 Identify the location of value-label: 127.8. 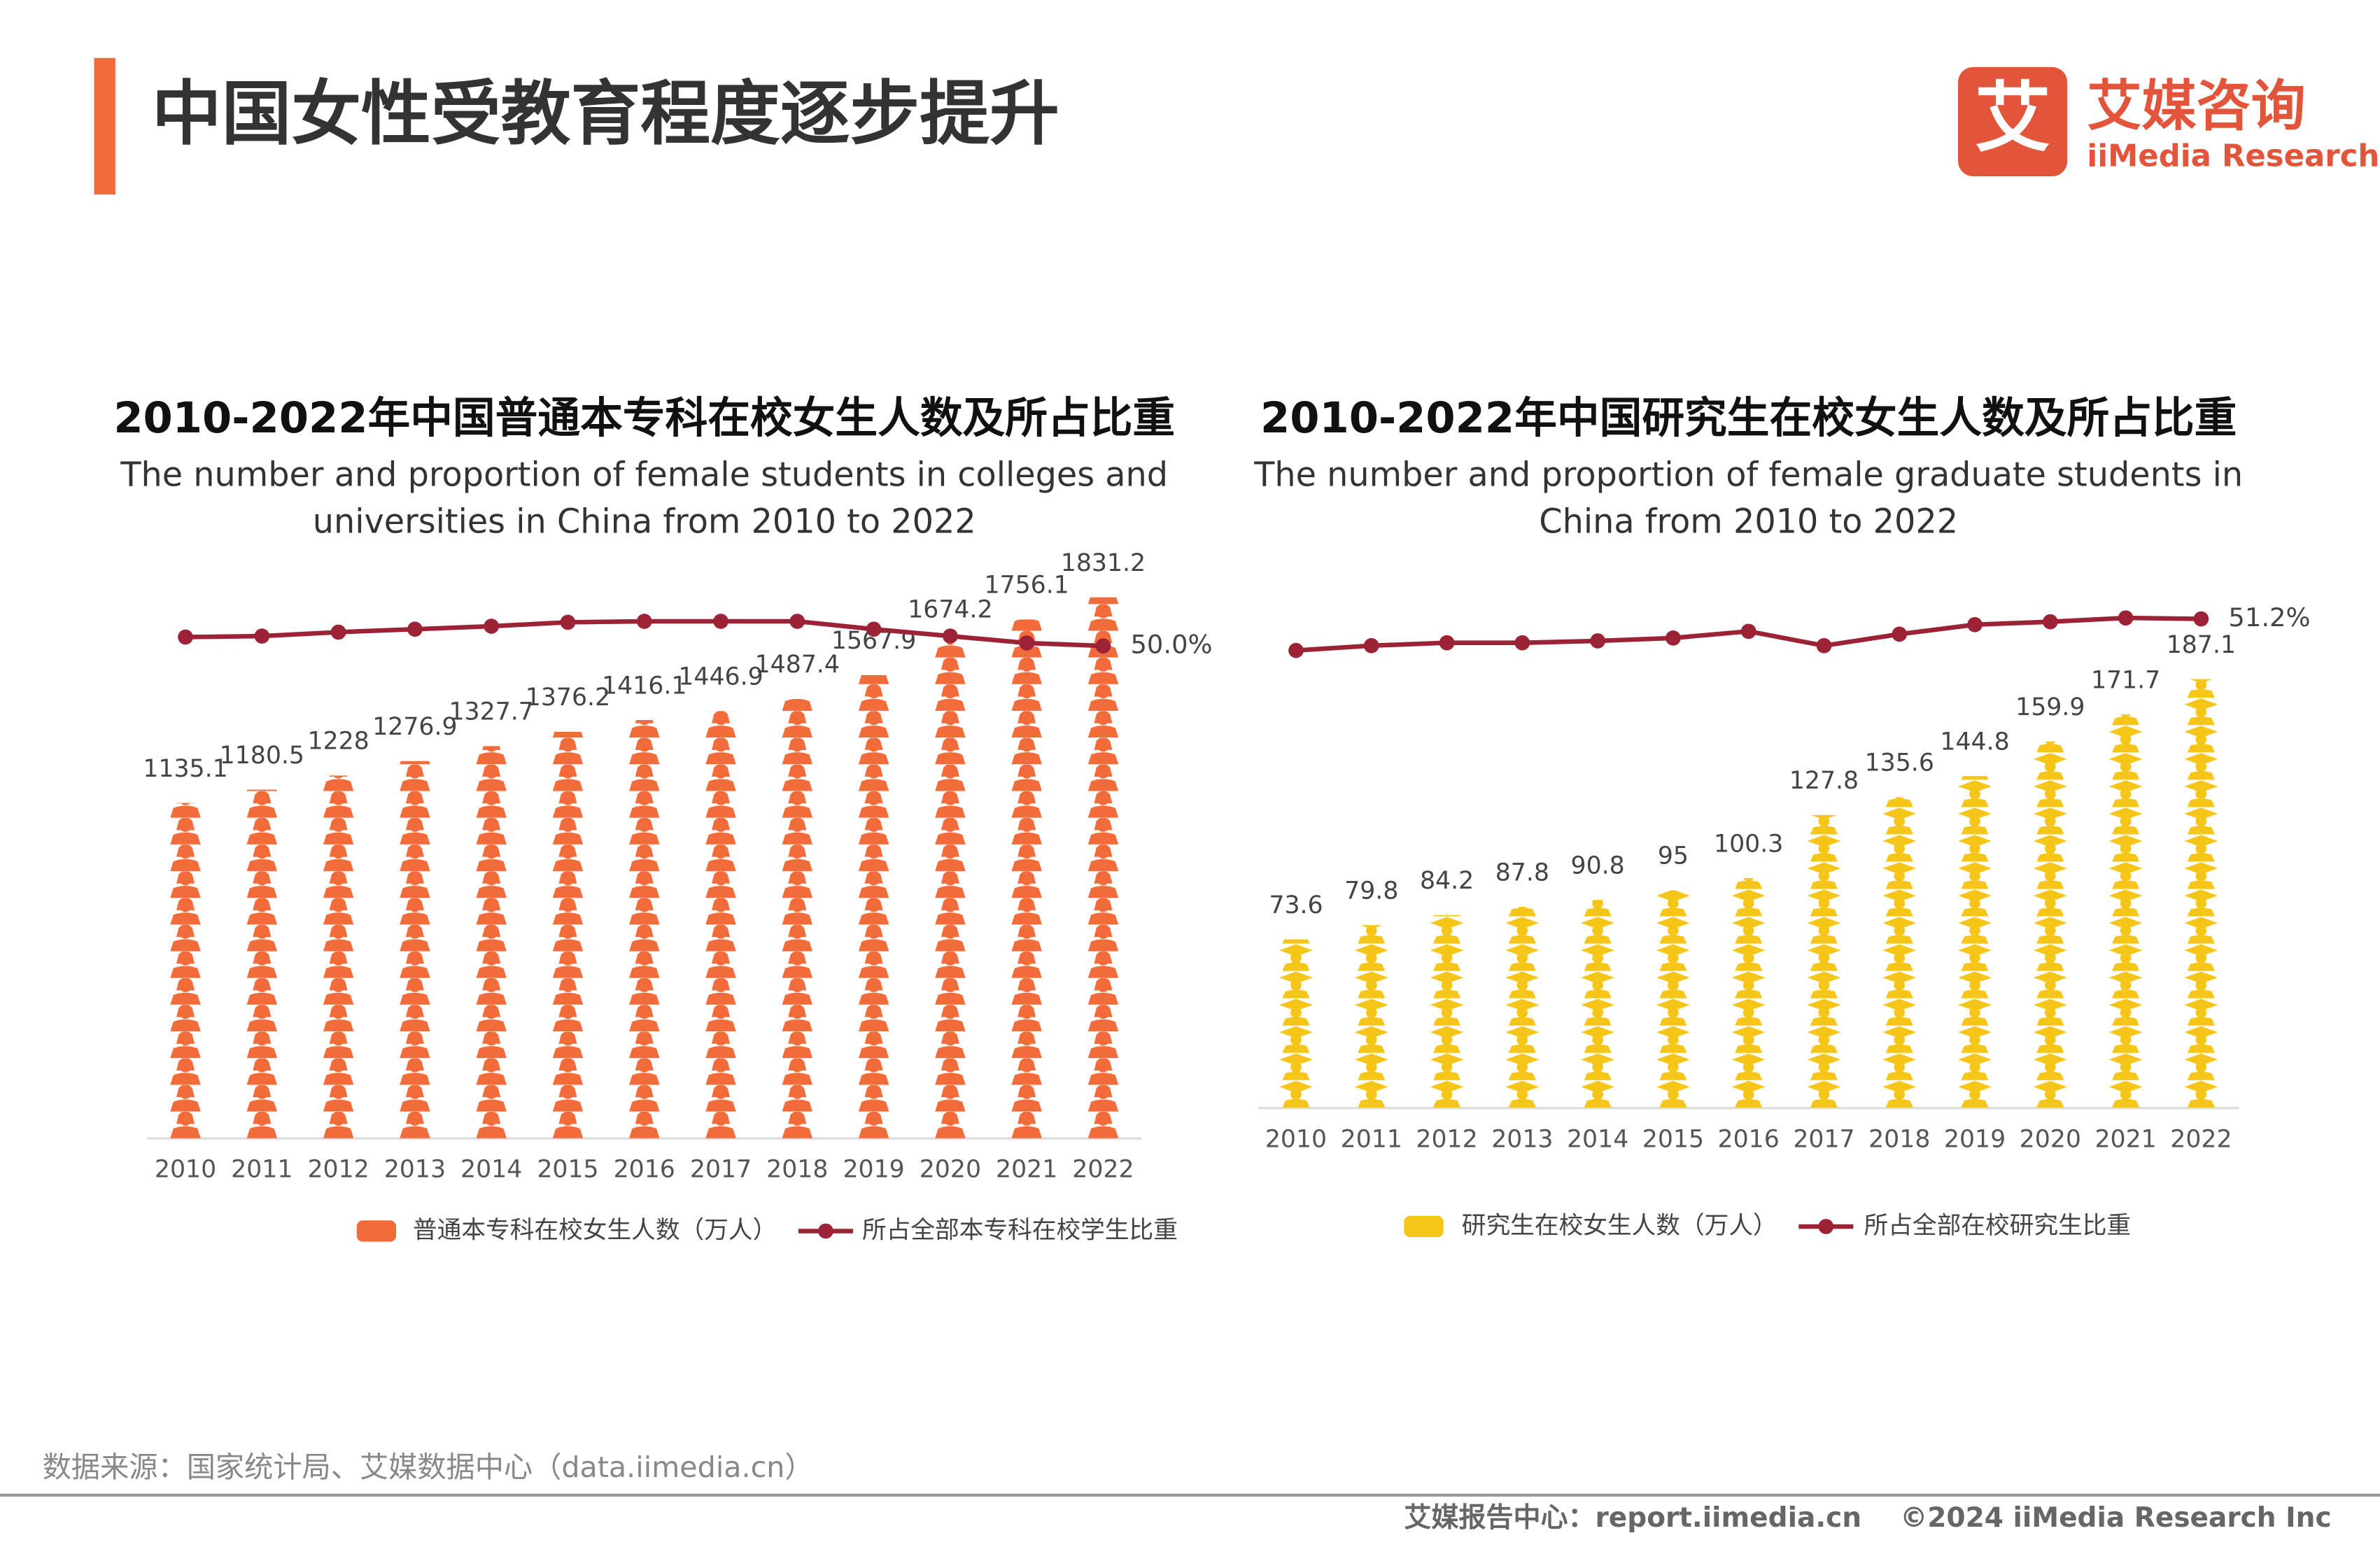
(1824, 781).